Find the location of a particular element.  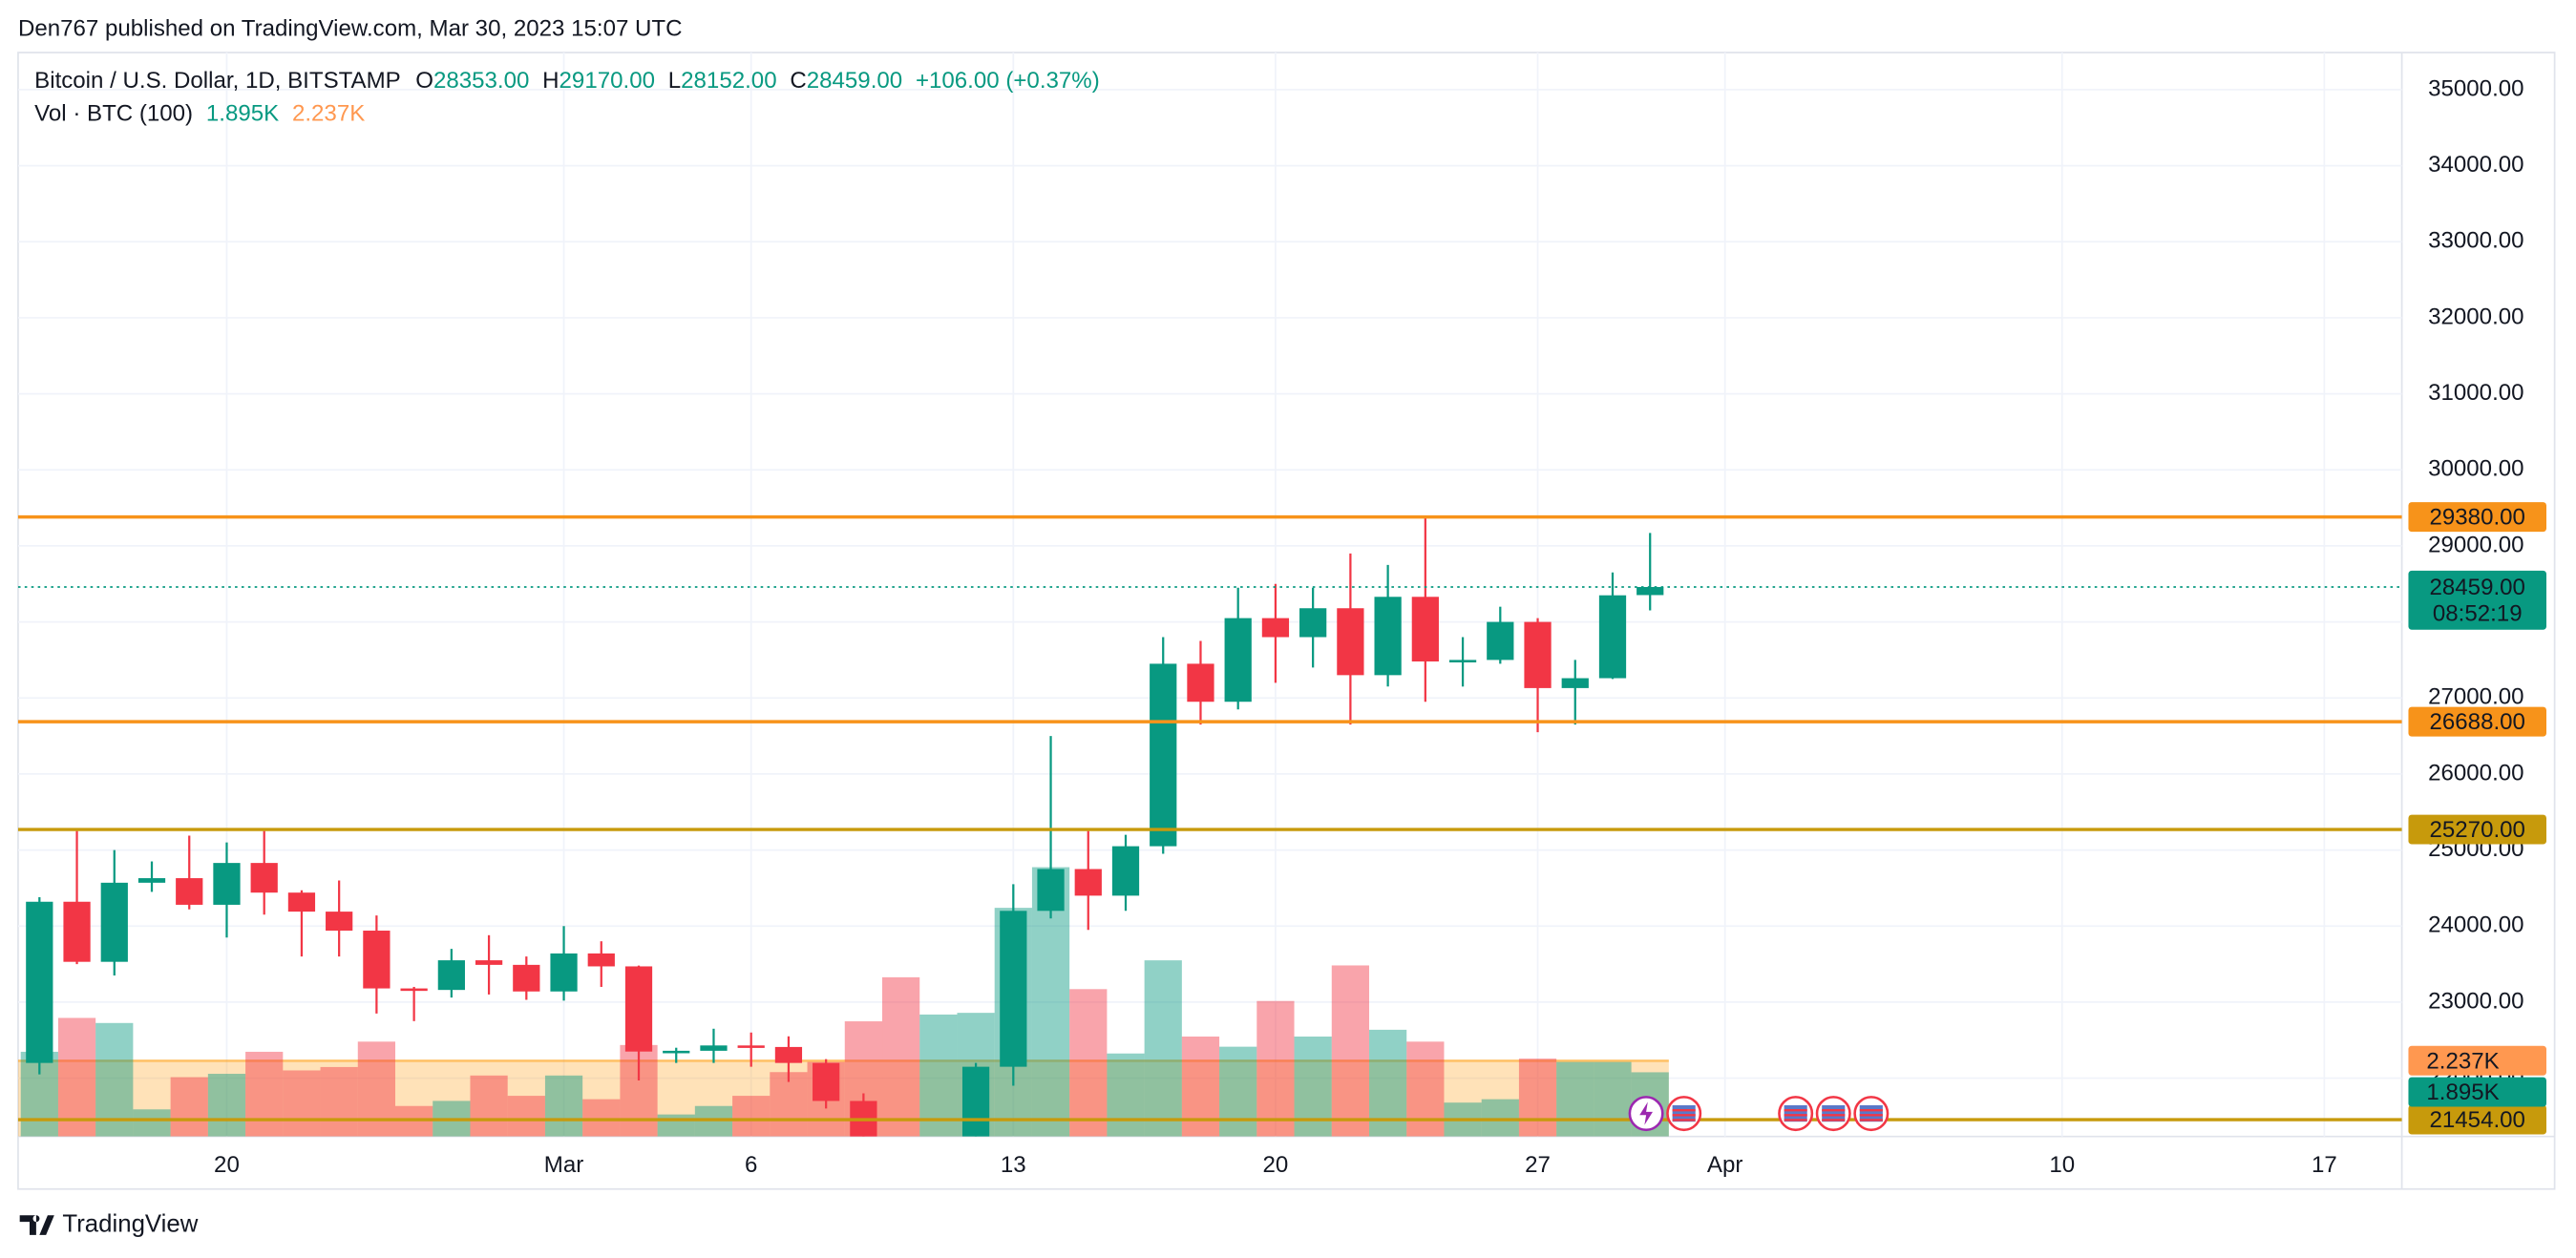

y-tick-label: 23000.00 is located at coordinates (2475, 1001).